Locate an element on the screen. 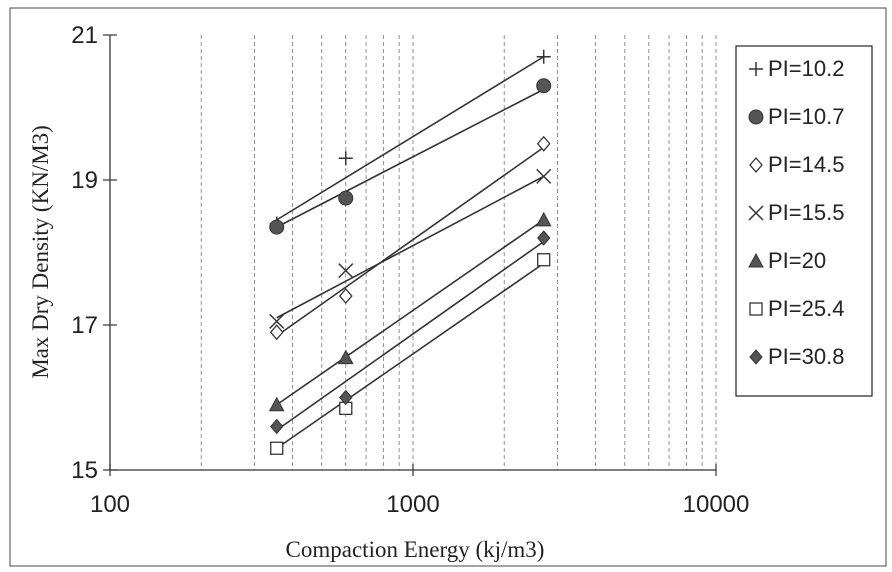  legend-label: PI=14.5 is located at coordinates (806, 164).